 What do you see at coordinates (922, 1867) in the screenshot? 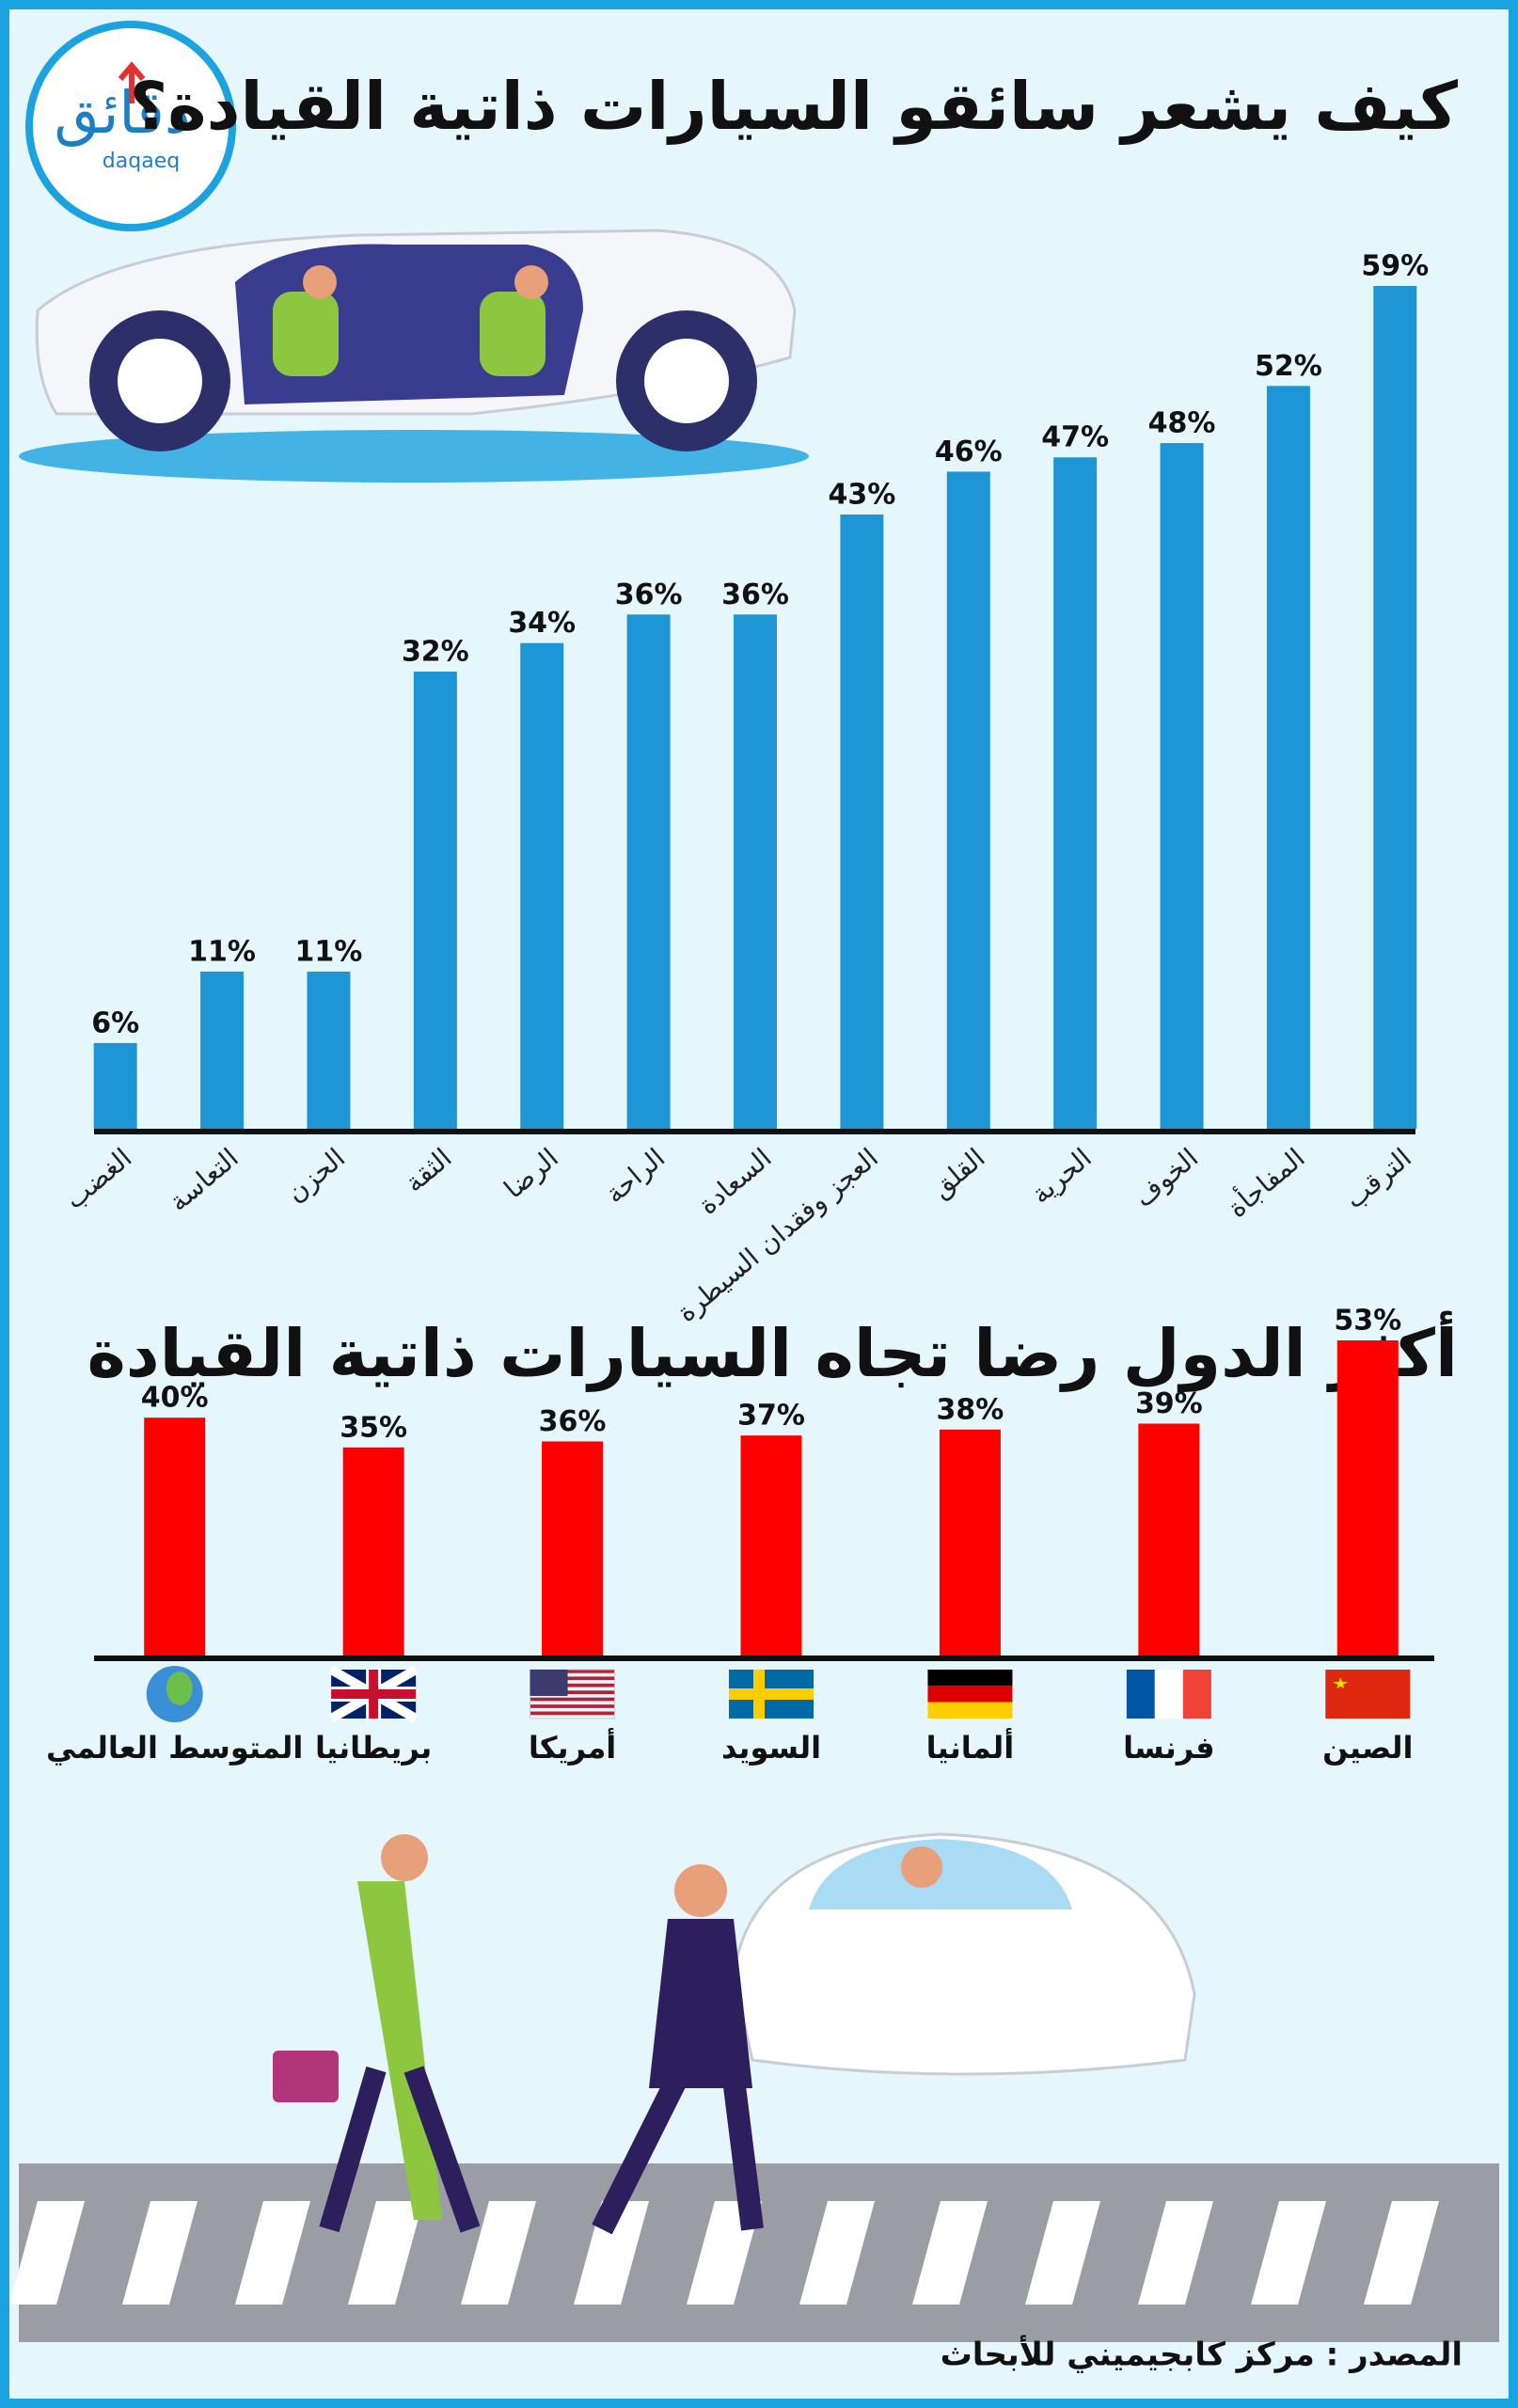
I see `driver` at bounding box center [922, 1867].